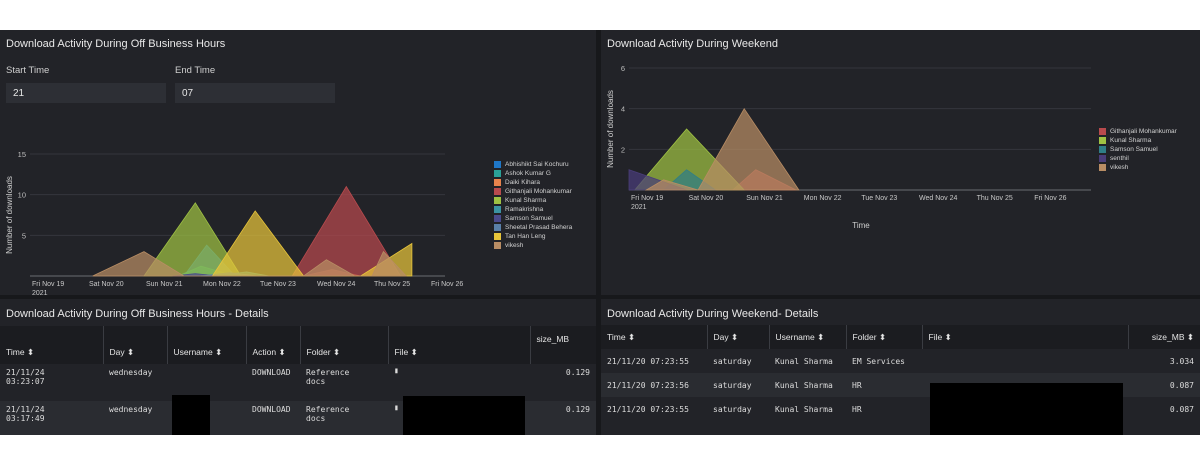 This screenshot has height=460, width=1200. What do you see at coordinates (1138, 158) in the screenshot?
I see `legend-item: senthil` at bounding box center [1138, 158].